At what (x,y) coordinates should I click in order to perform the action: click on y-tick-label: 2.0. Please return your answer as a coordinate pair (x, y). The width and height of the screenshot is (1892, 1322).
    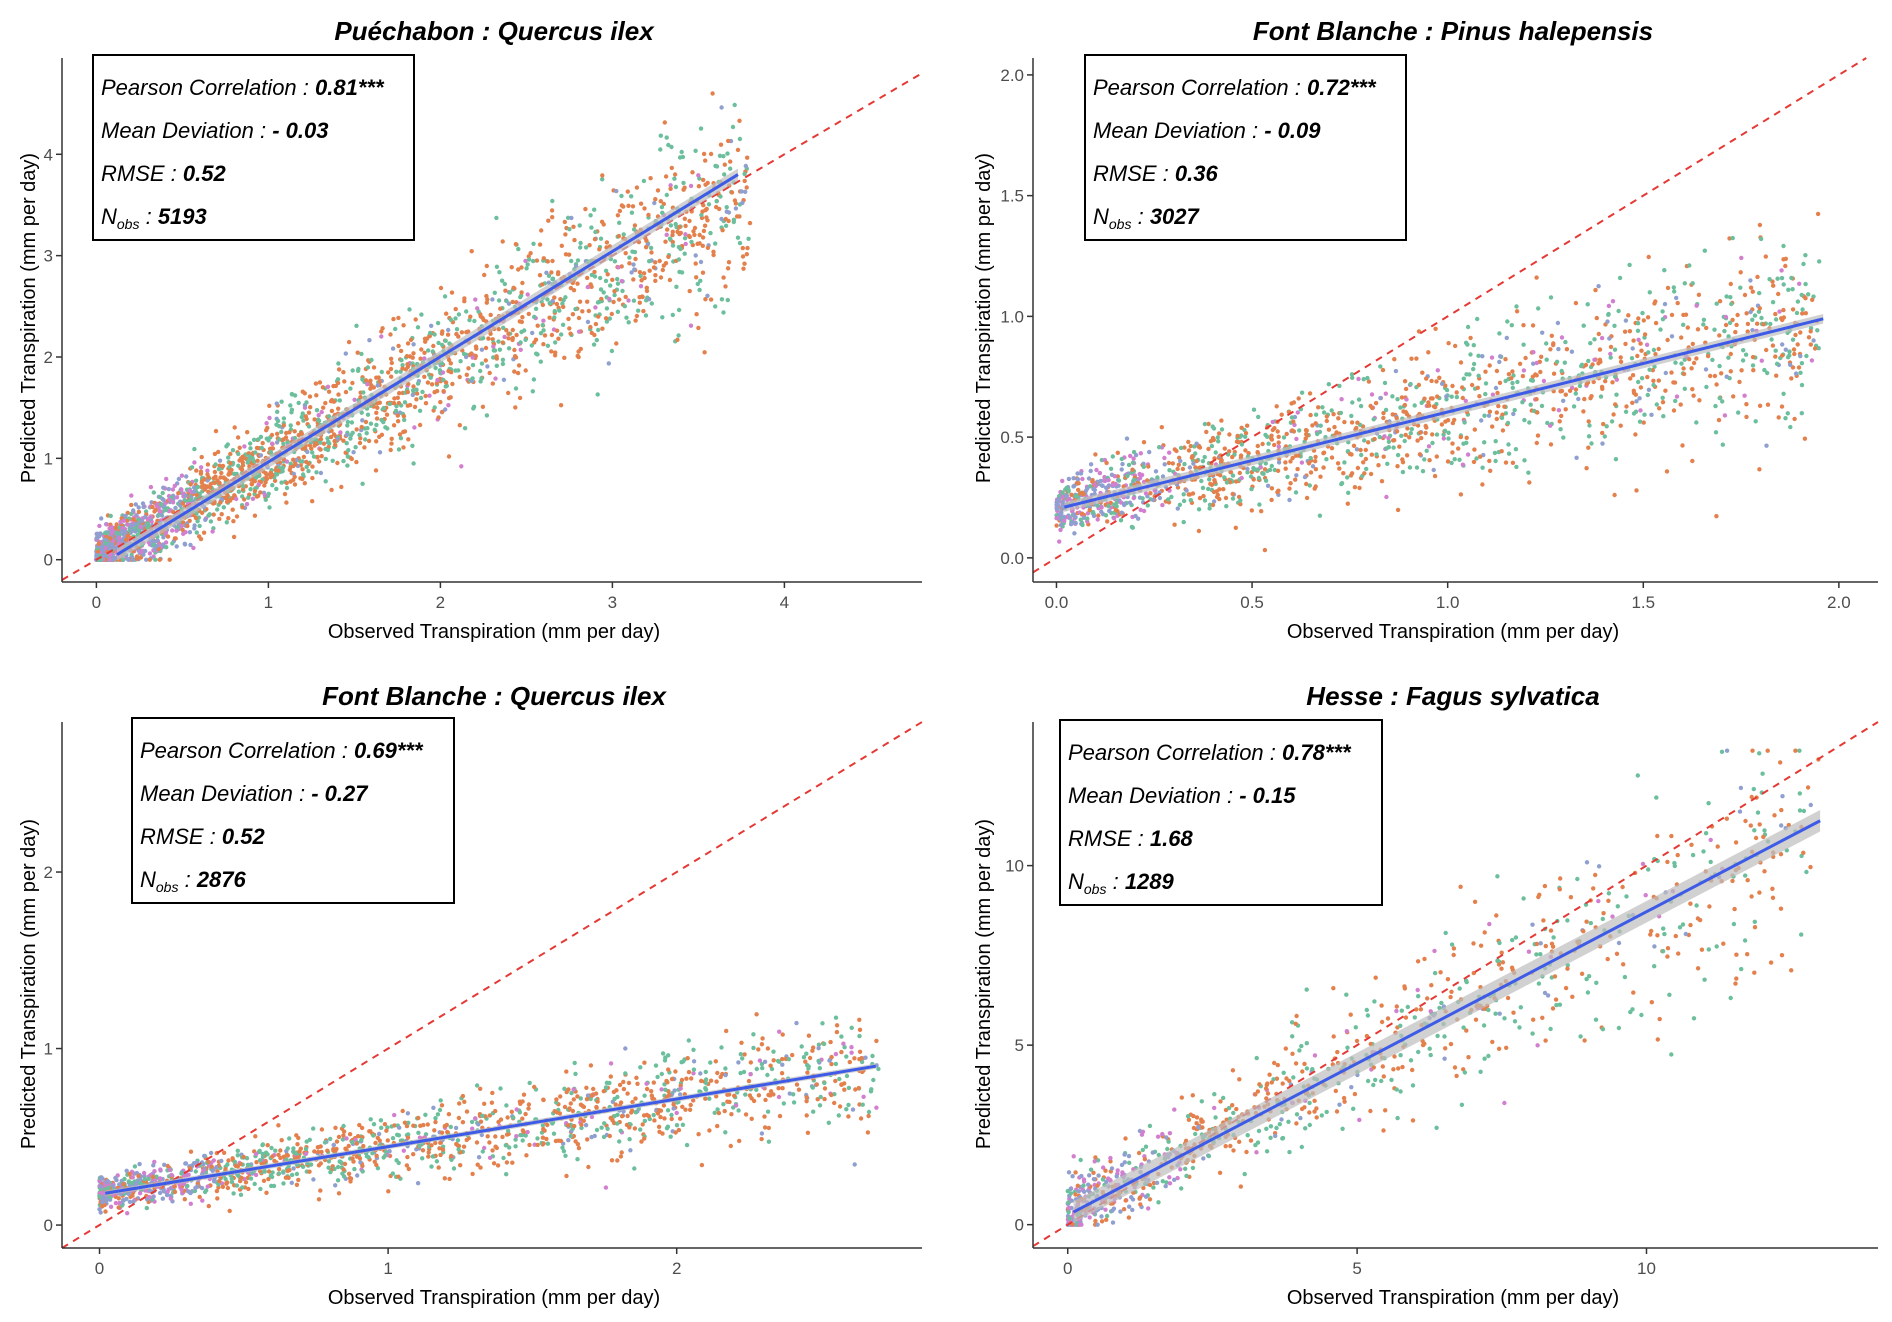
    Looking at the image, I should click on (1012, 75).